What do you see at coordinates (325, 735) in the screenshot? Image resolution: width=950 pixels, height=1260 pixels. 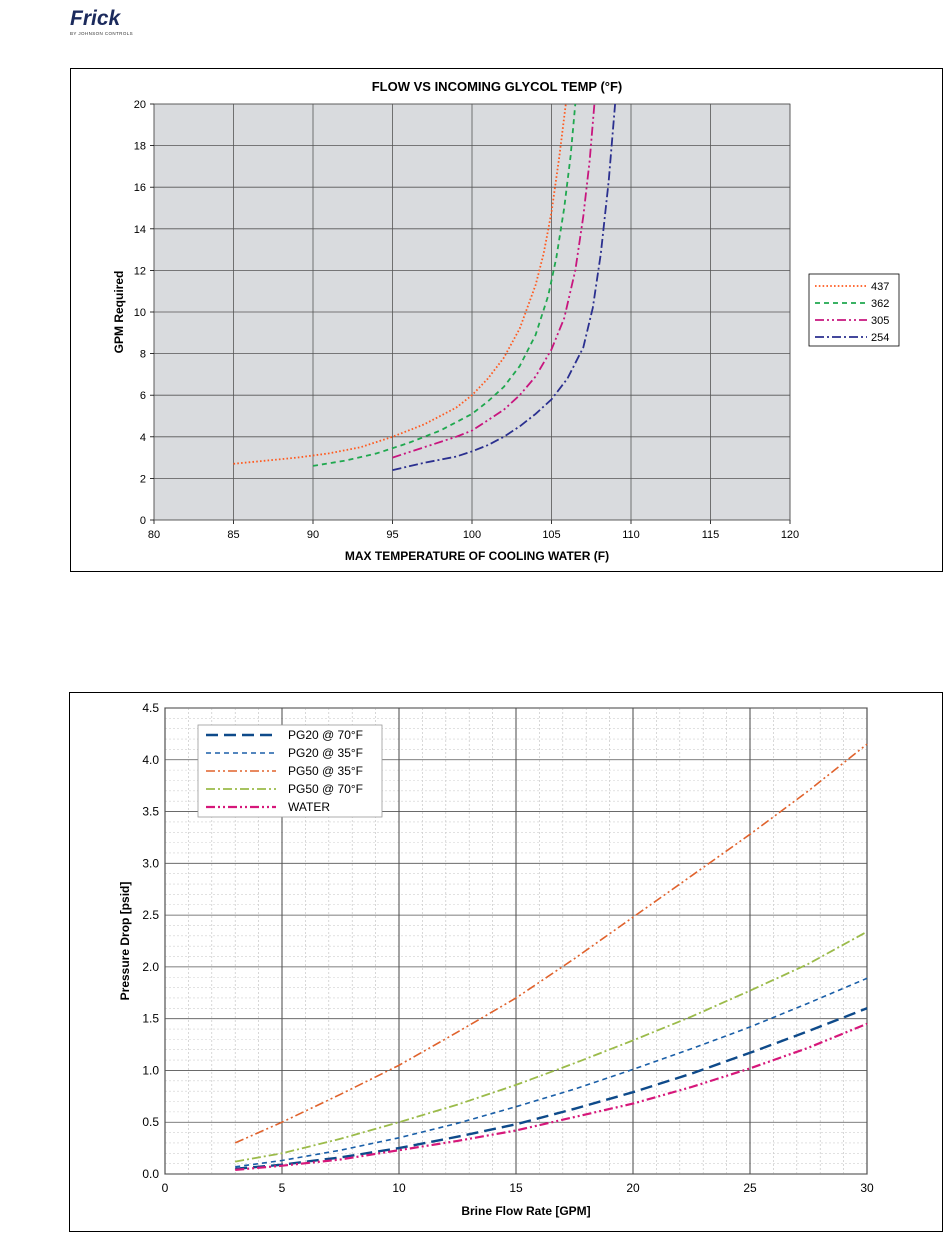 I see `legend-label: PG20 @ 70°F` at bounding box center [325, 735].